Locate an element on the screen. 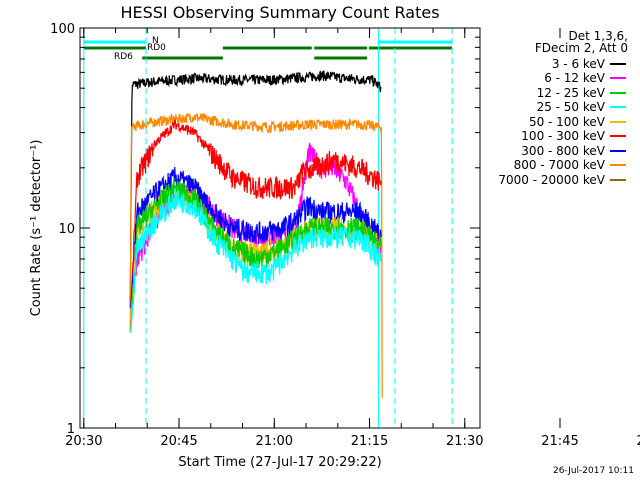  legend-item-5: 100 - 300 keV is located at coordinates (573, 136).